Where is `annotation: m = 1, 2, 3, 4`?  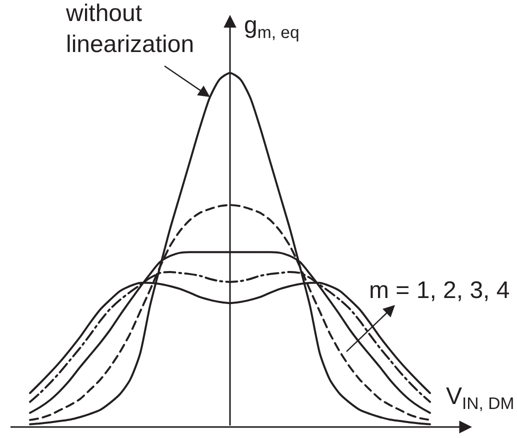
annotation: m = 1, 2, 3, 4 is located at coordinates (439, 290).